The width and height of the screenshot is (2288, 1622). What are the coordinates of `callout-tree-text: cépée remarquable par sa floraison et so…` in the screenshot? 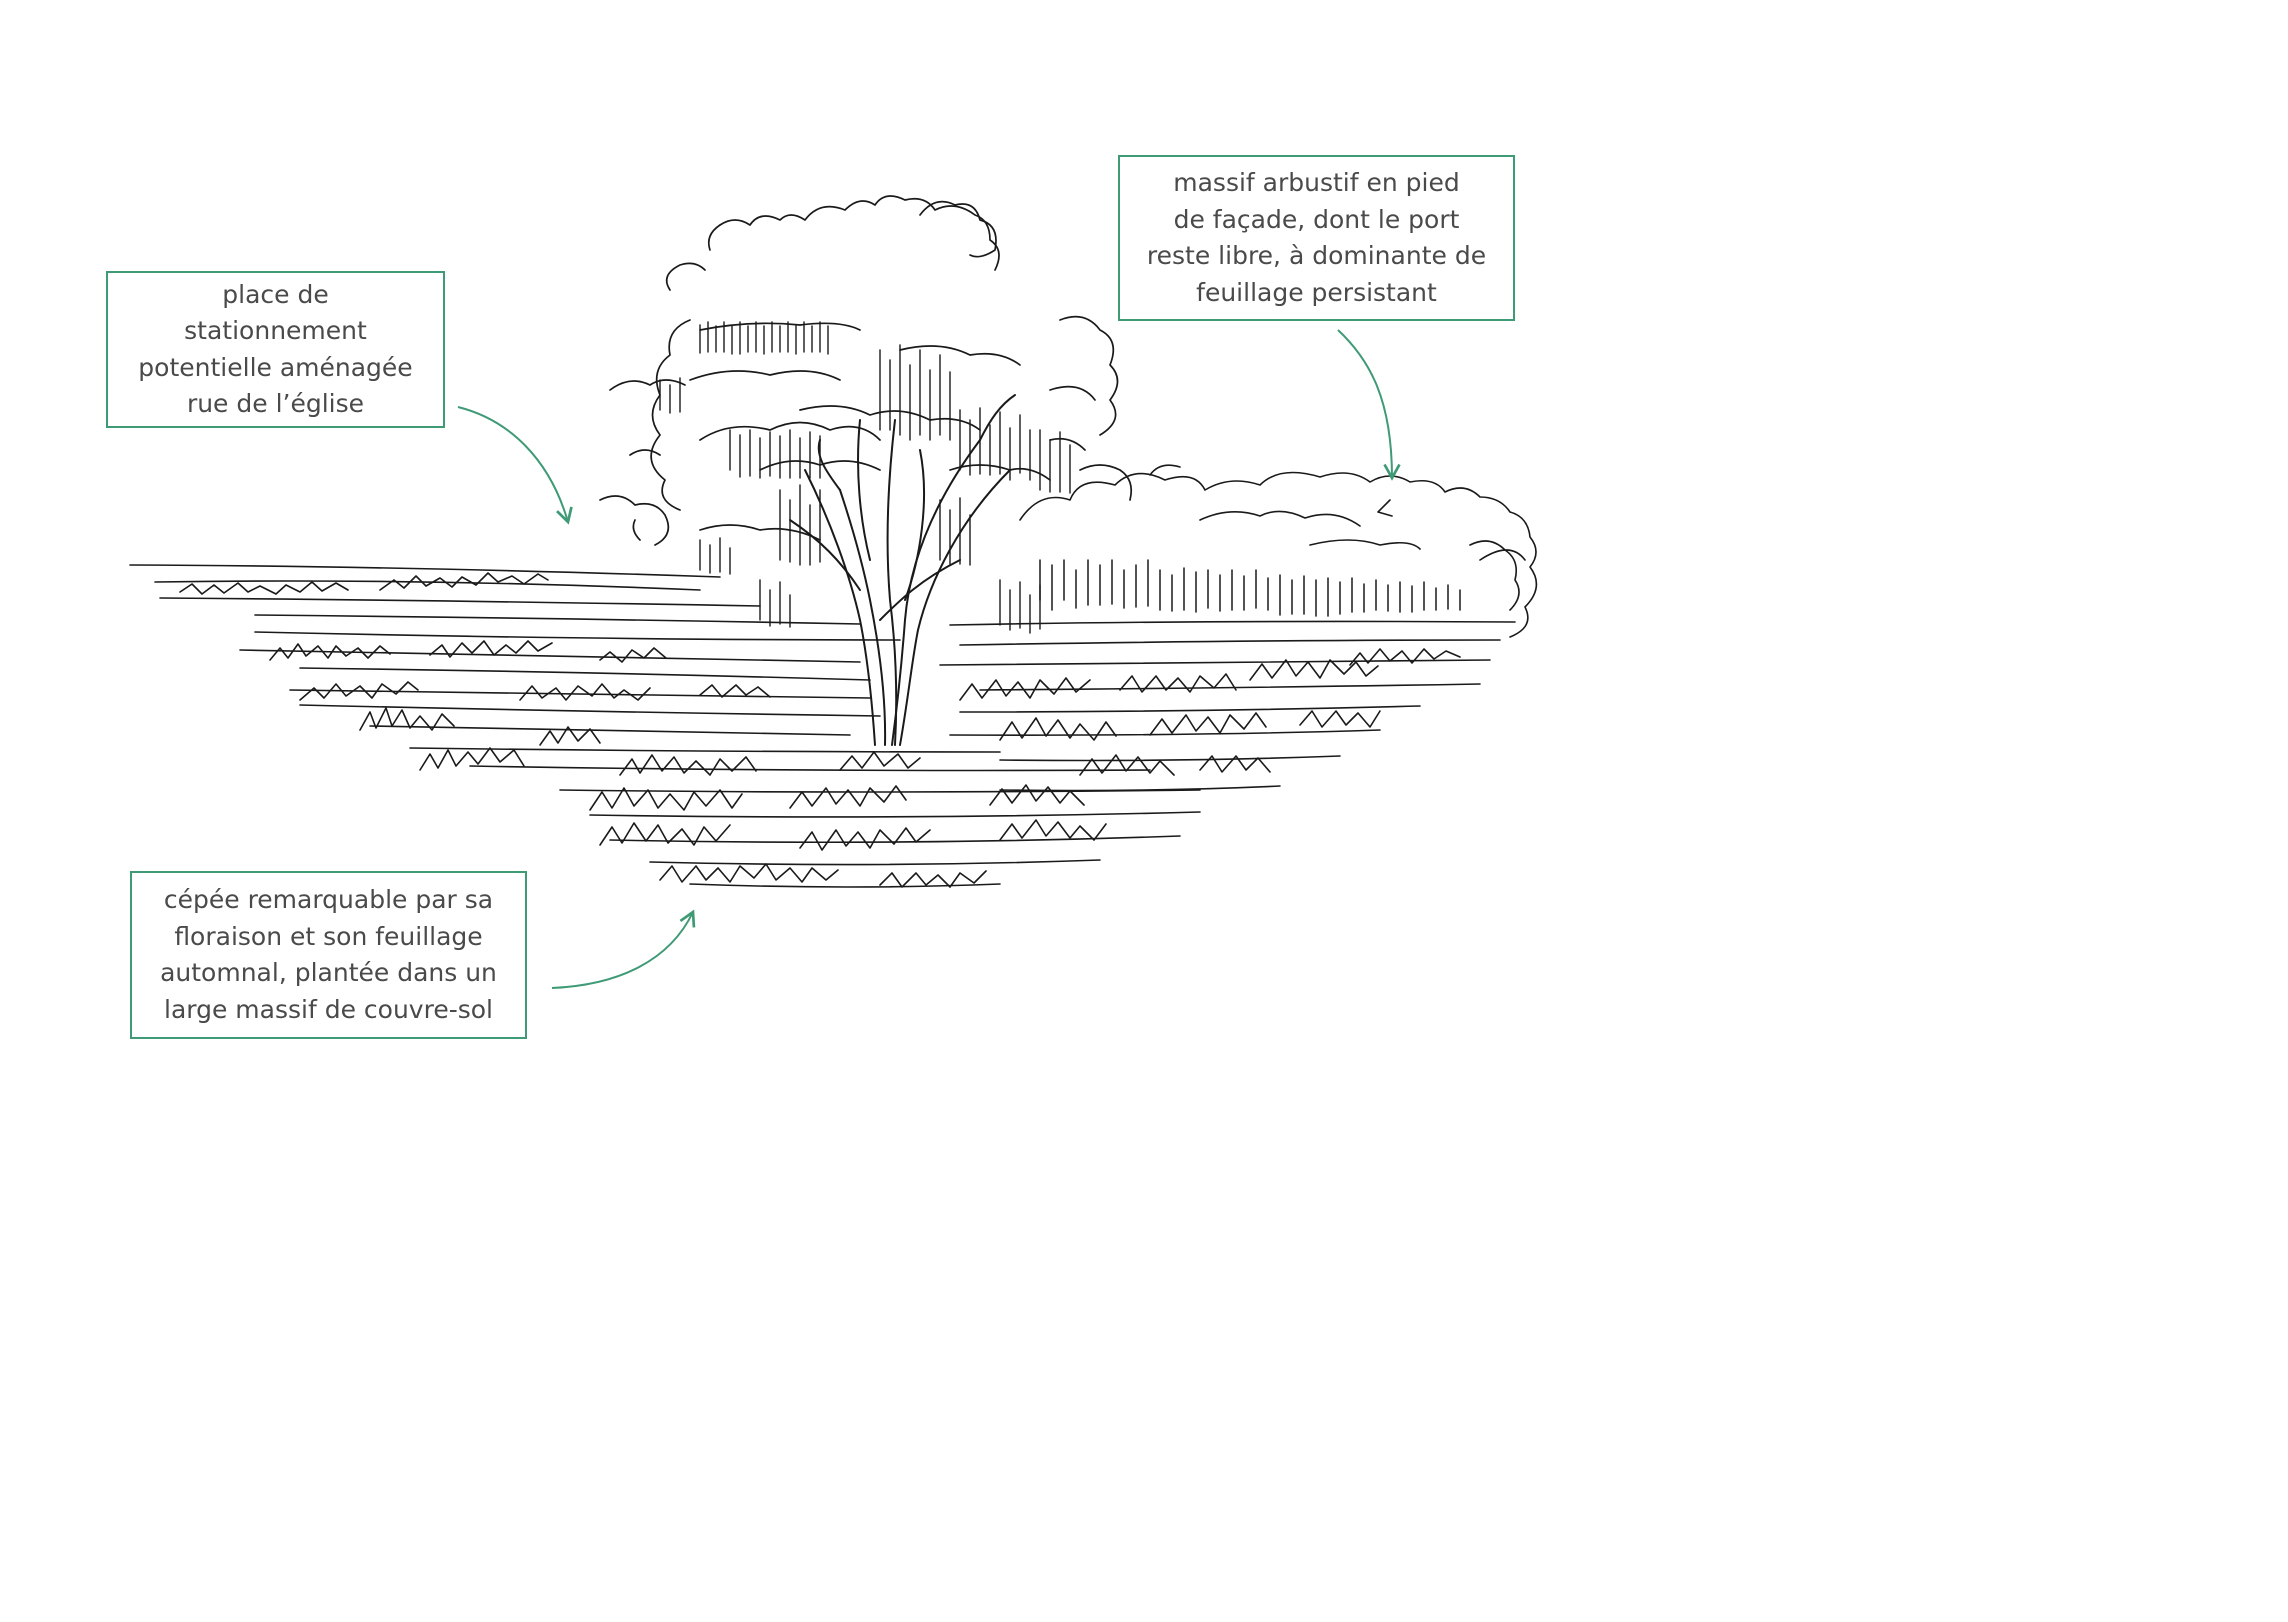 It's located at (328, 954).